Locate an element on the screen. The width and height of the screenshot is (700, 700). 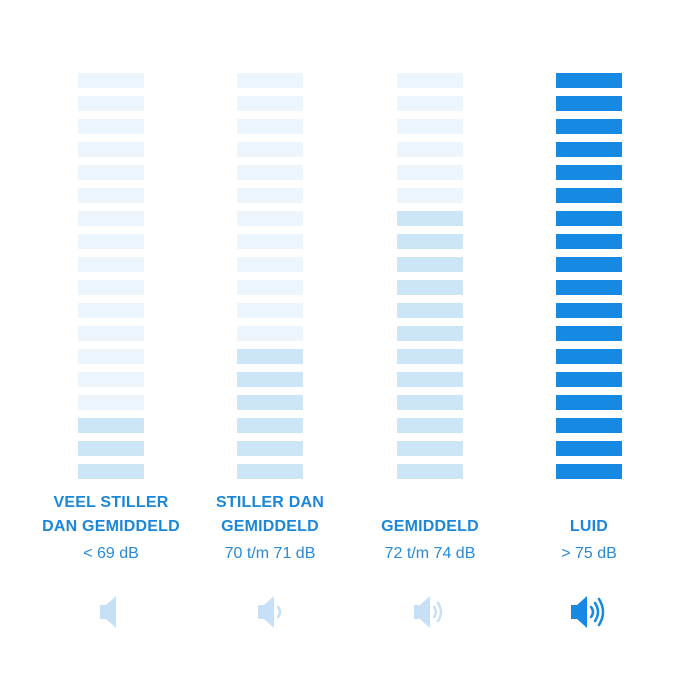
level-label-line: LUID is located at coordinates (589, 526).